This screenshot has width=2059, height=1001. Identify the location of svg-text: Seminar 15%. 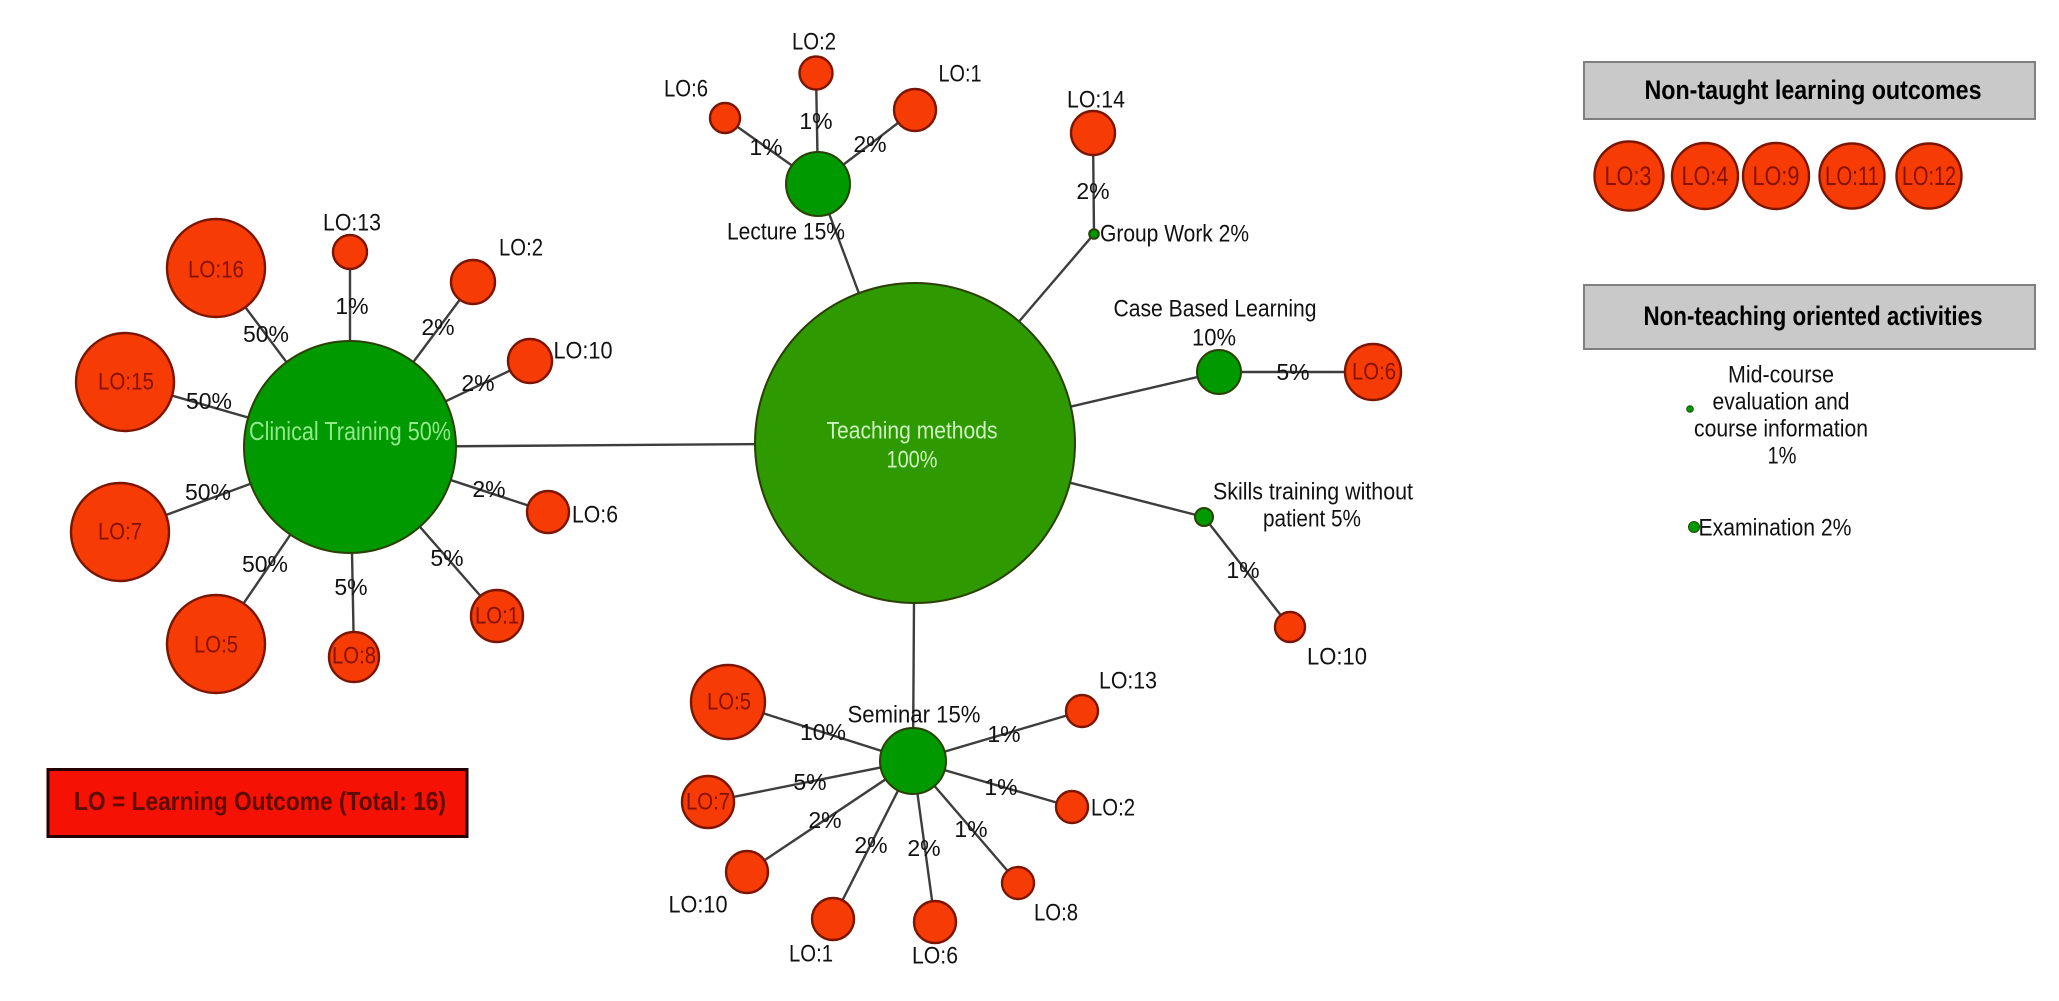
(914, 715).